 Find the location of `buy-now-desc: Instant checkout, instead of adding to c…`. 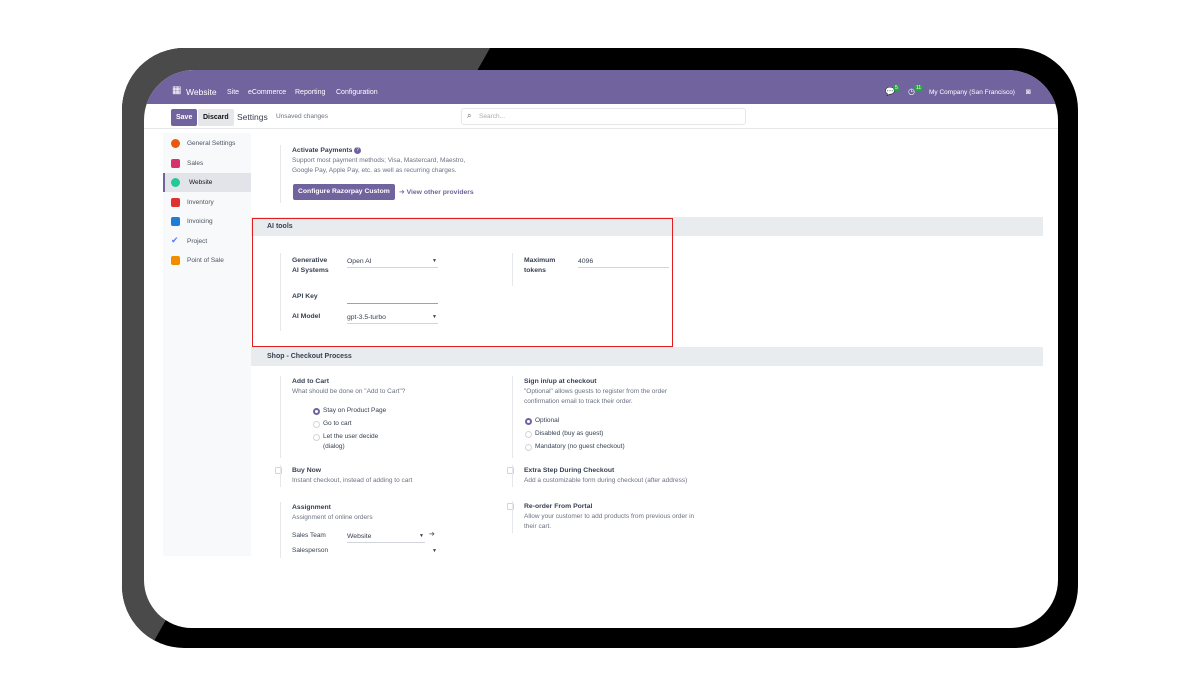

buy-now-desc: Instant checkout, instead of adding to c… is located at coordinates (352, 480).